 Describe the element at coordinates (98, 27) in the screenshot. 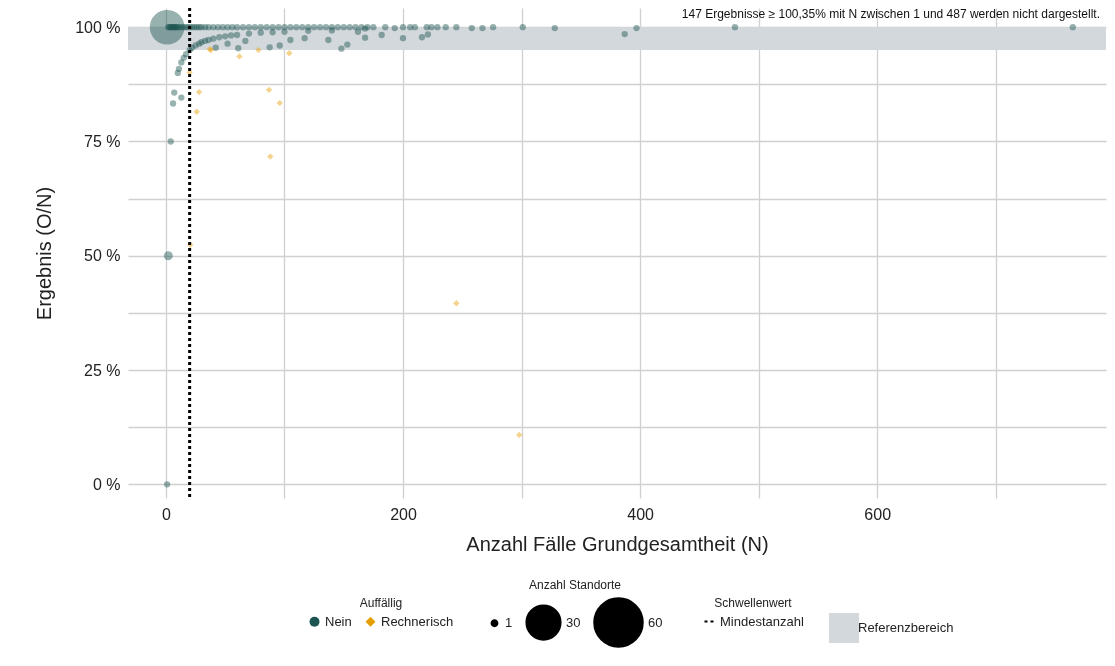

I see `y-tick-label: 100 %` at that location.